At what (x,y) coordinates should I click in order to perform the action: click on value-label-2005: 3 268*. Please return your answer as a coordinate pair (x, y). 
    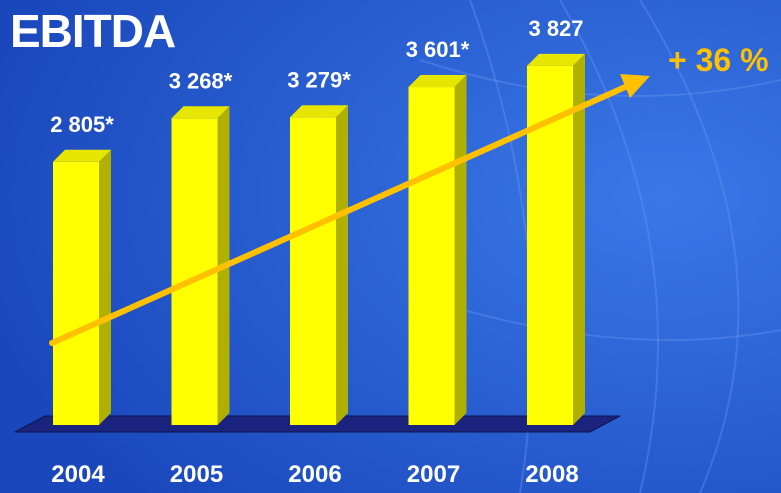
    Looking at the image, I should click on (201, 80).